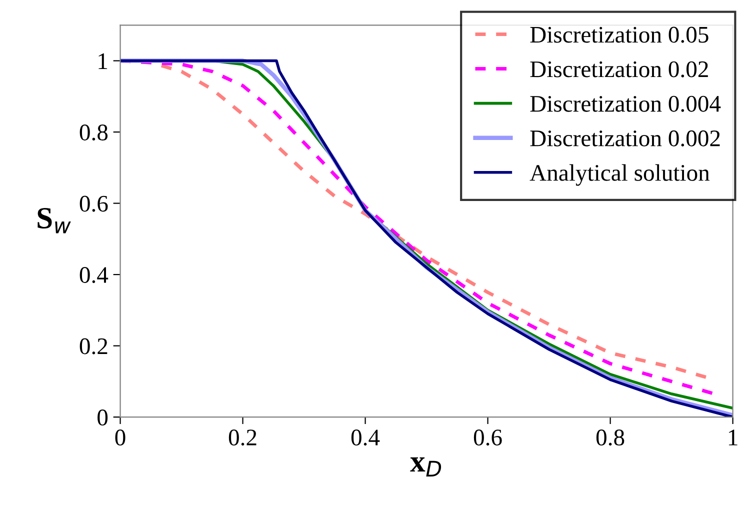 The image size is (747, 513). I want to click on x-tick-label: 1, so click(733, 438).